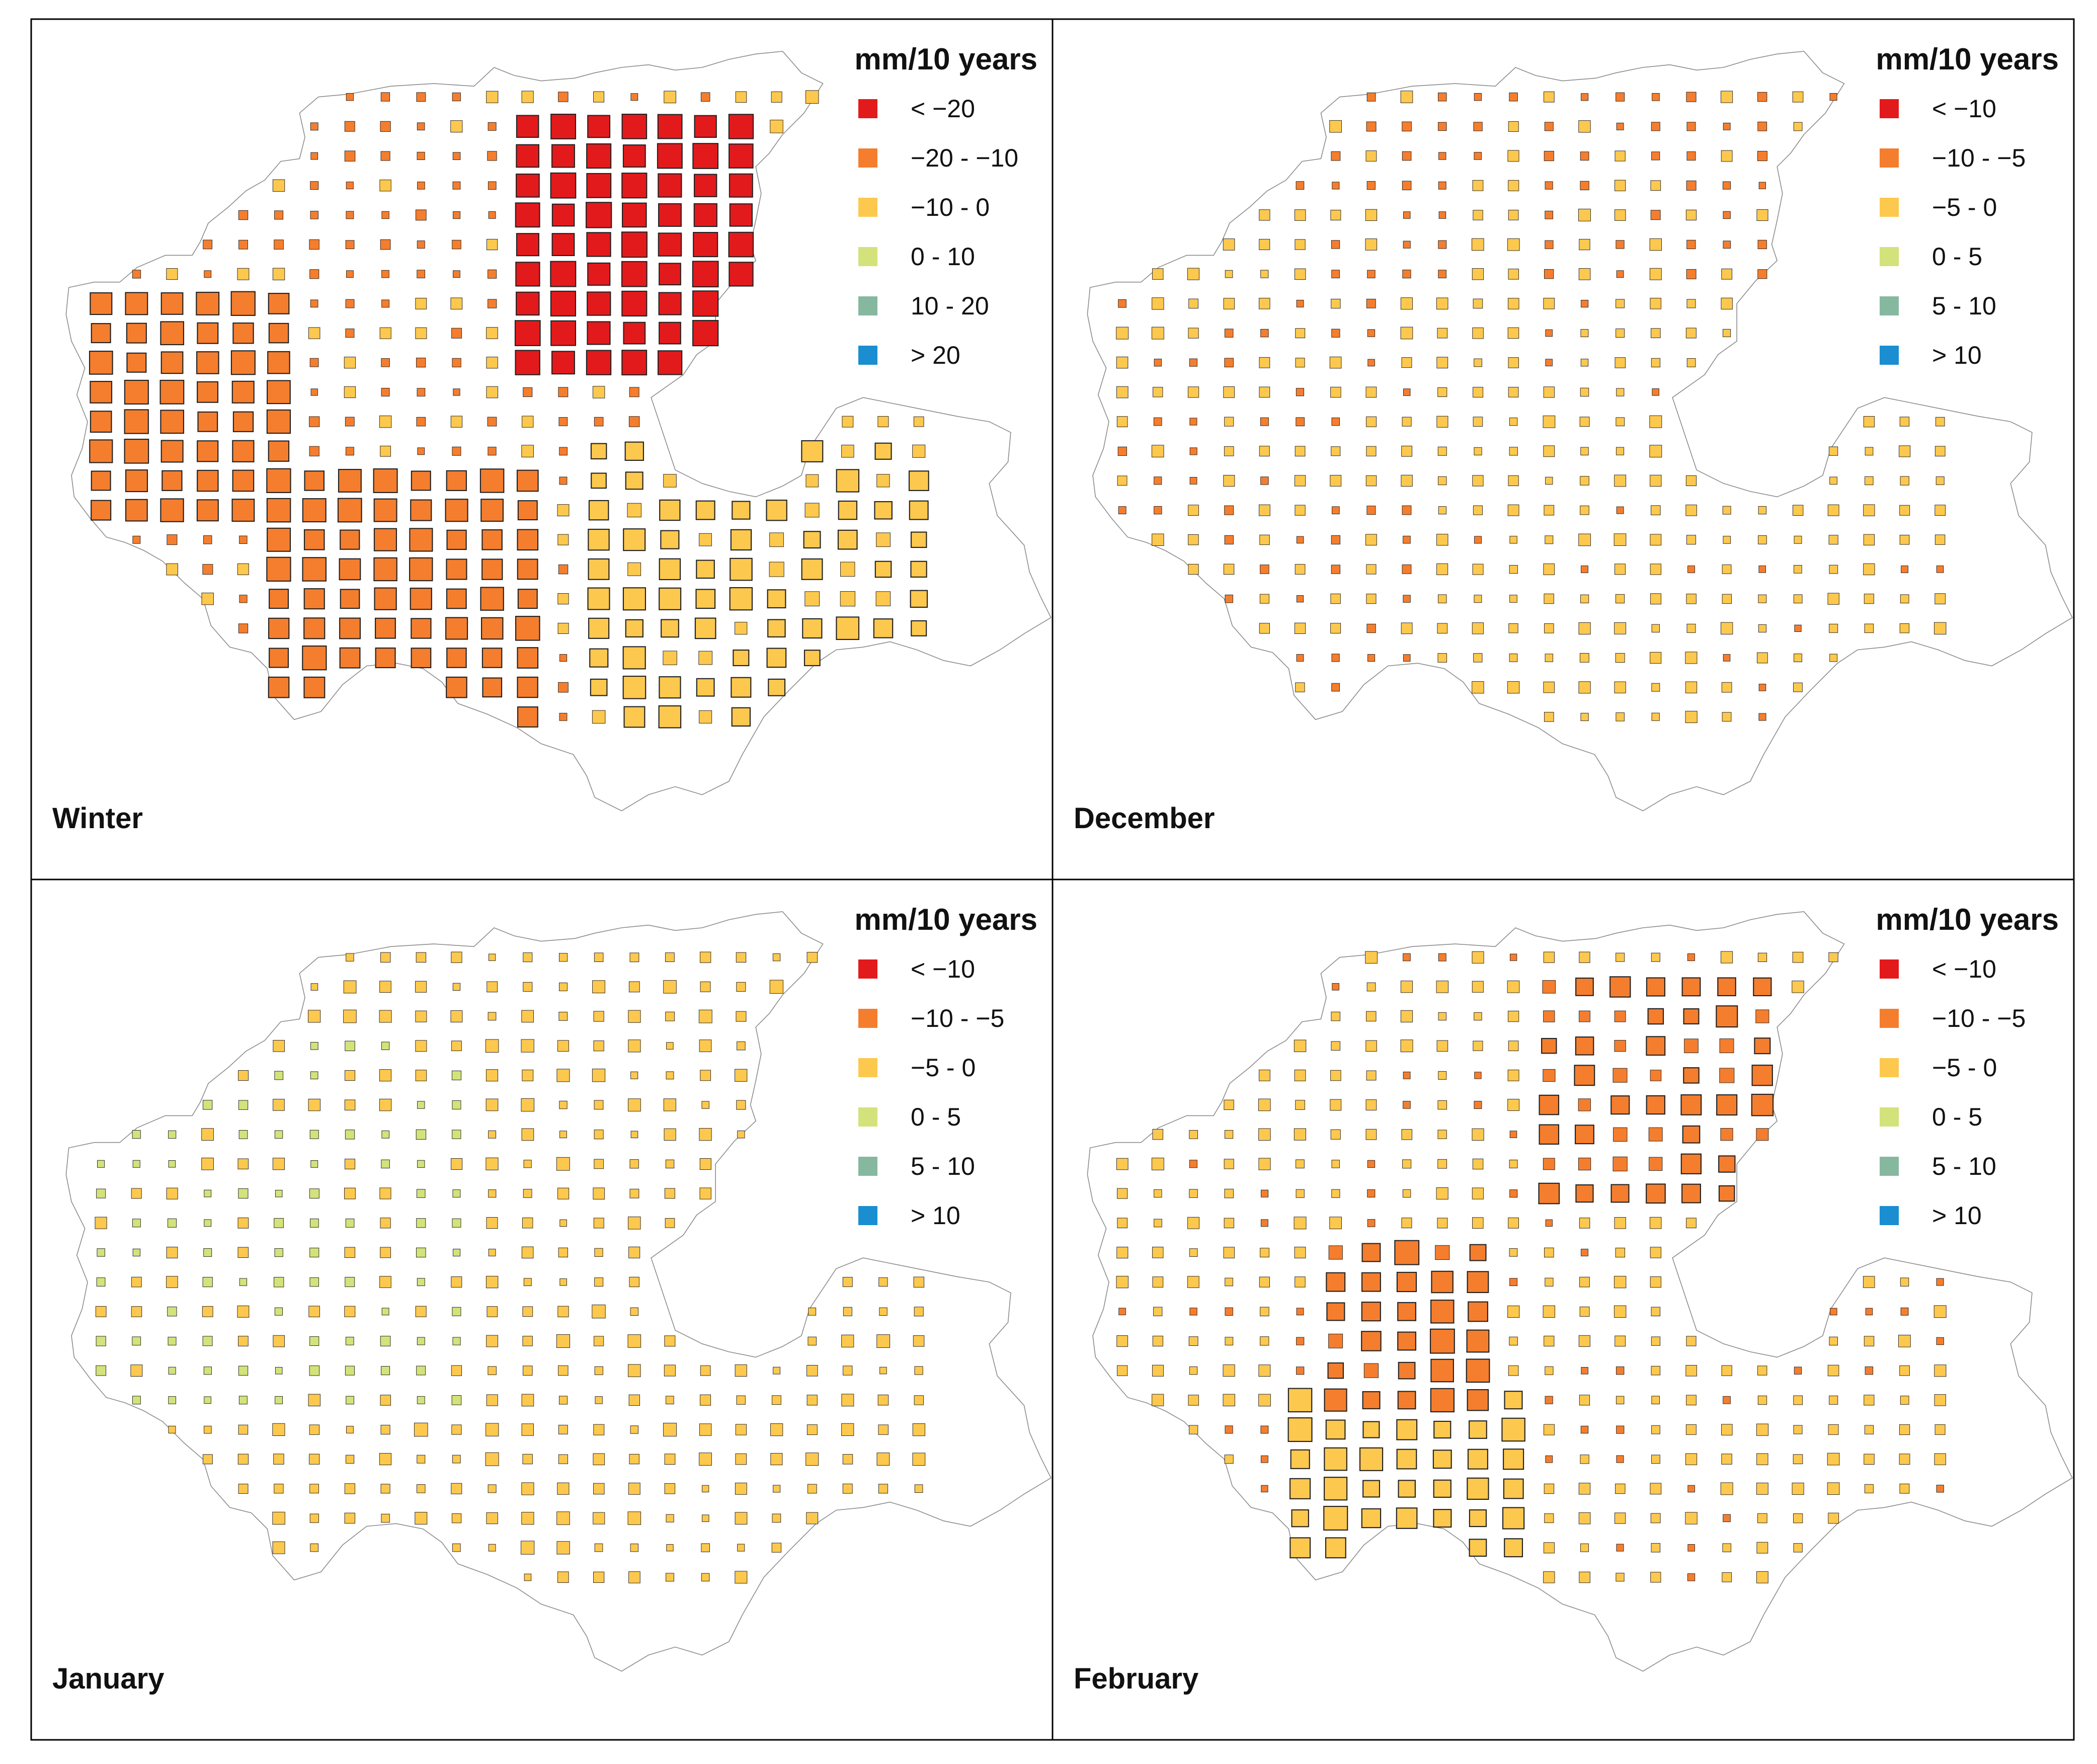 This screenshot has width=2097, height=1764. Describe the element at coordinates (935, 1215) in the screenshot. I see `legend-label: > 10` at that location.